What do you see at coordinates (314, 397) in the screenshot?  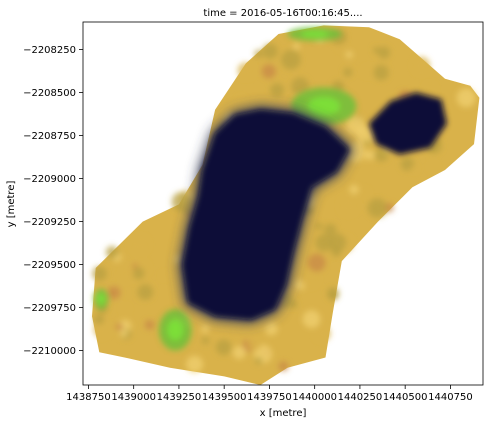 I see `x-tick-label: 1440000` at bounding box center [314, 397].